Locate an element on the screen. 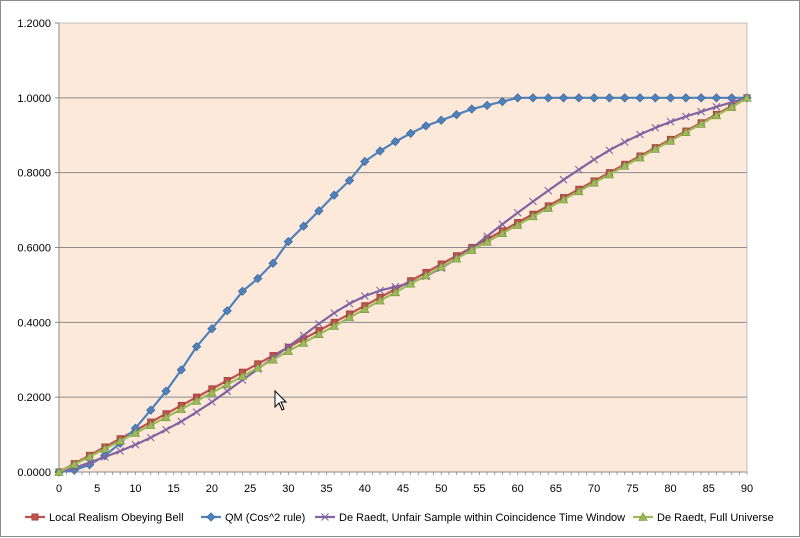 This screenshot has width=800, height=538. x-tick-label: 40 is located at coordinates (365, 489).